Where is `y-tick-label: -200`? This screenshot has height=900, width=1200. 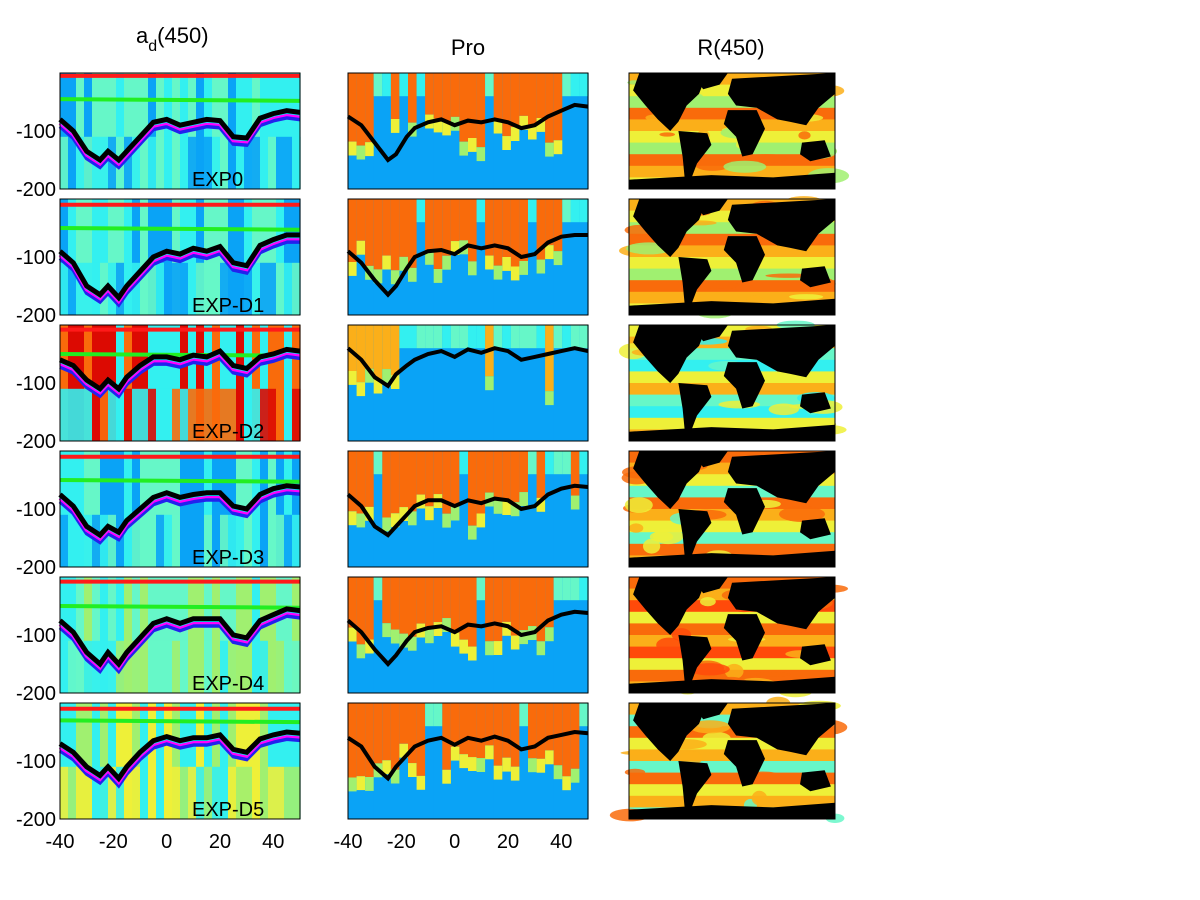 y-tick-label: -200 is located at coordinates (36, 316).